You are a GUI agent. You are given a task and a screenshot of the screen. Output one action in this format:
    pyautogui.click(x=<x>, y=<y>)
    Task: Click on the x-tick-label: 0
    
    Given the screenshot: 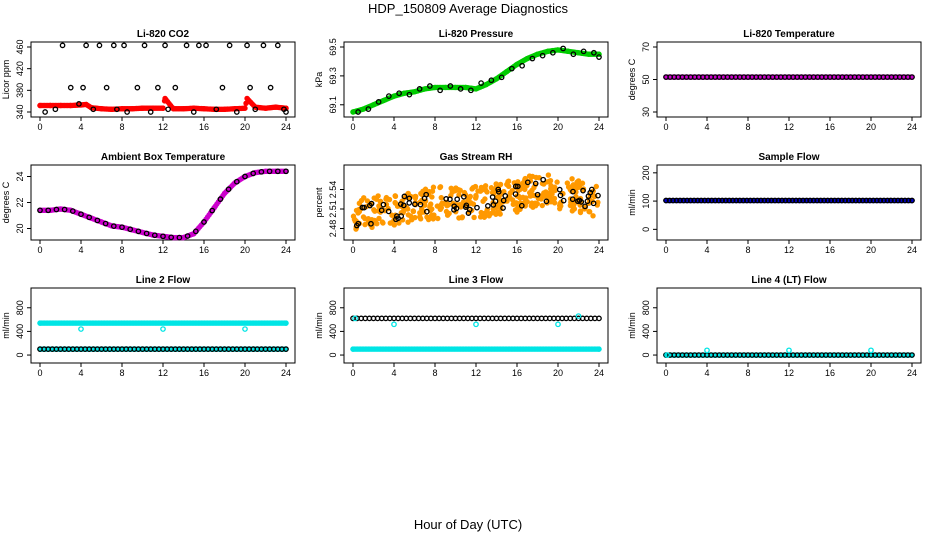 What is the action you would take?
    pyautogui.click(x=665, y=127)
    